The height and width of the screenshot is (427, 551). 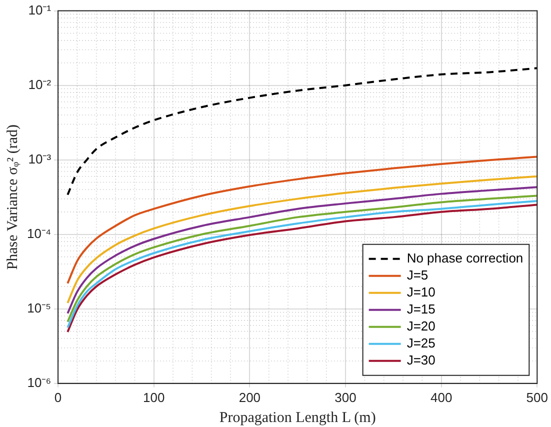 What do you see at coordinates (421, 360) in the screenshot?
I see `legend-label: J=30` at bounding box center [421, 360].